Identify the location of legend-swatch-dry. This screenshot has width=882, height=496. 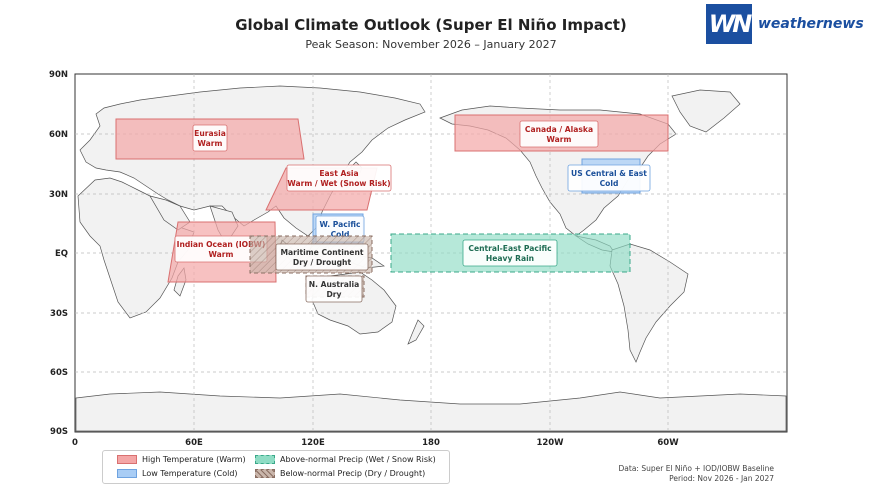
(265, 473).